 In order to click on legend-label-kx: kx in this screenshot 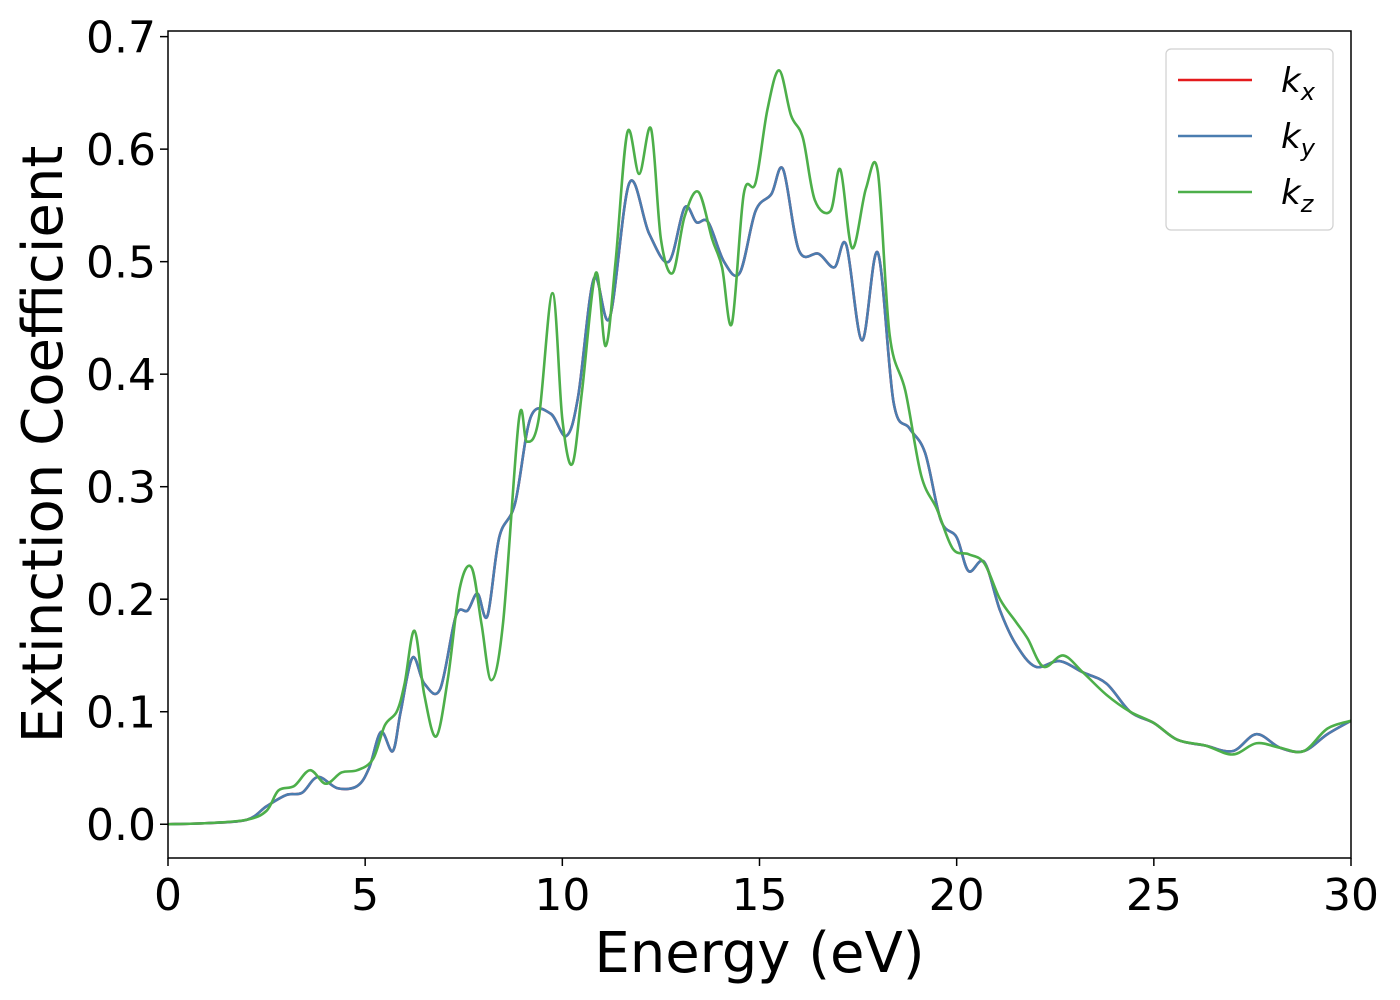, I will do `click(1298, 83)`.